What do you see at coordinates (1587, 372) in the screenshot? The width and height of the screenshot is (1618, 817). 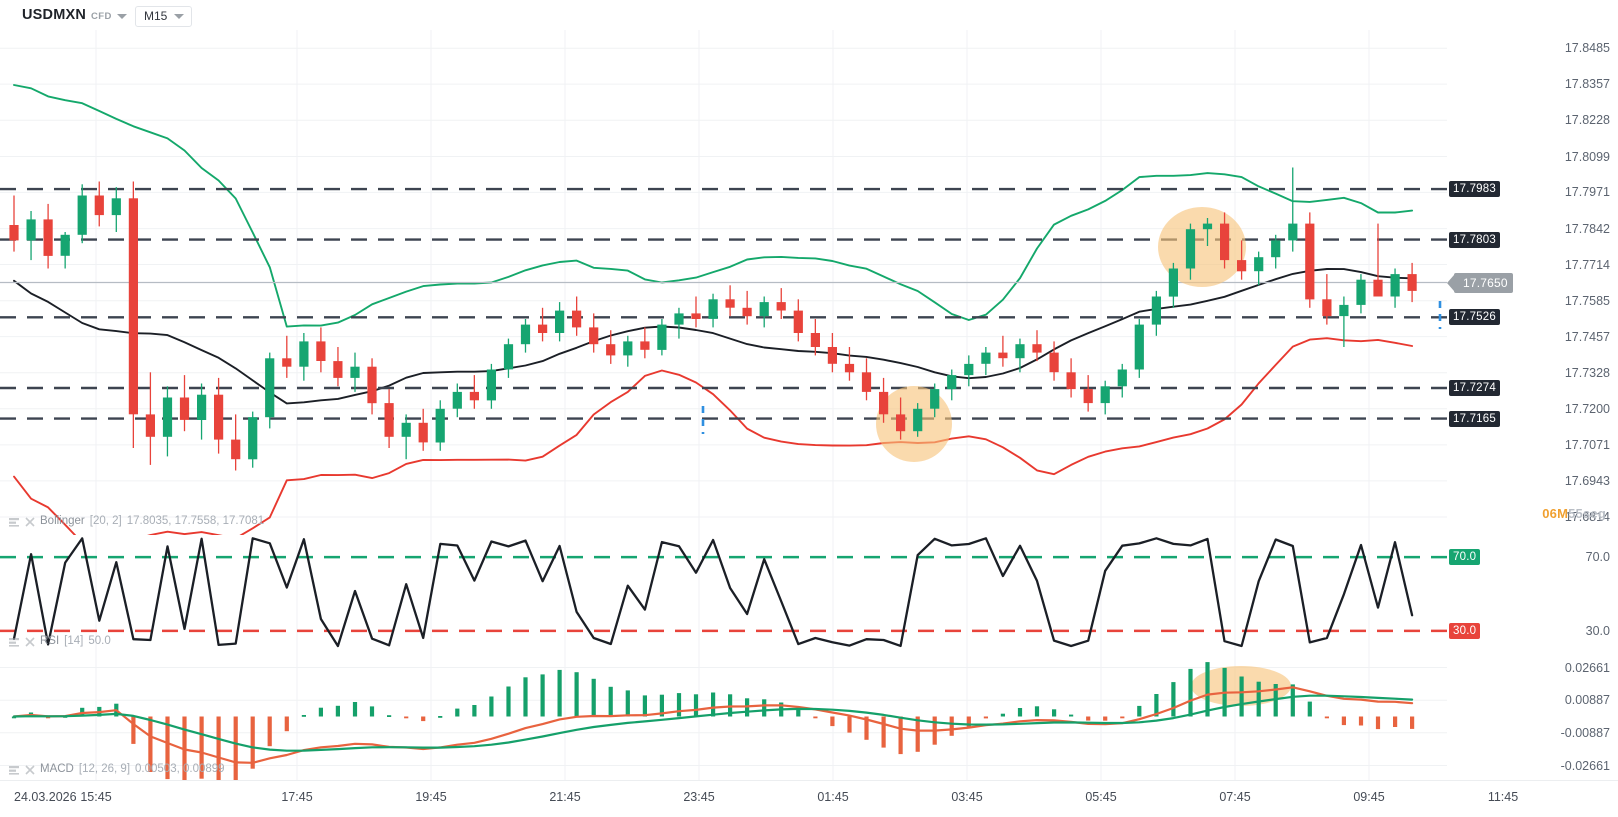 I see `price-axis-label: 17.7328` at bounding box center [1587, 372].